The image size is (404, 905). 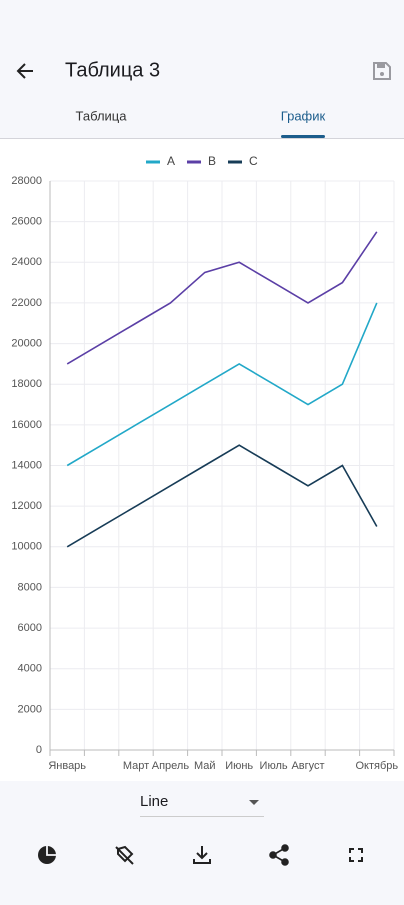 I want to click on y-tick-label: 8000, so click(x=30, y=587).